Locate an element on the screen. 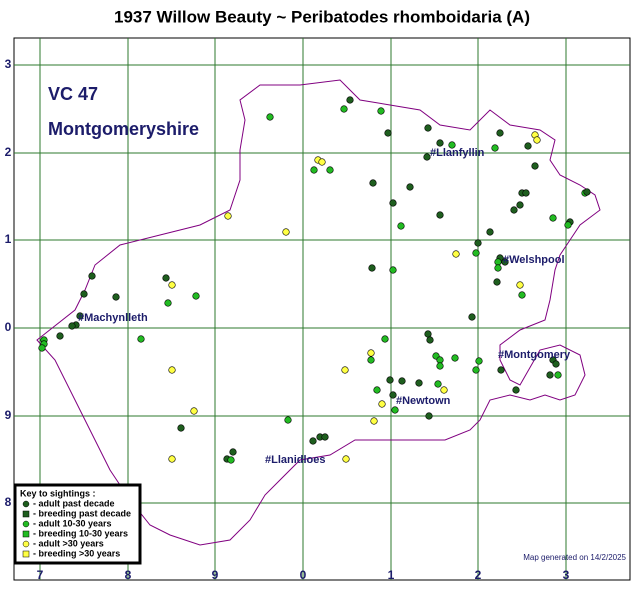 The height and width of the screenshot is (591, 644). grid-label: 7 is located at coordinates (40, 575).